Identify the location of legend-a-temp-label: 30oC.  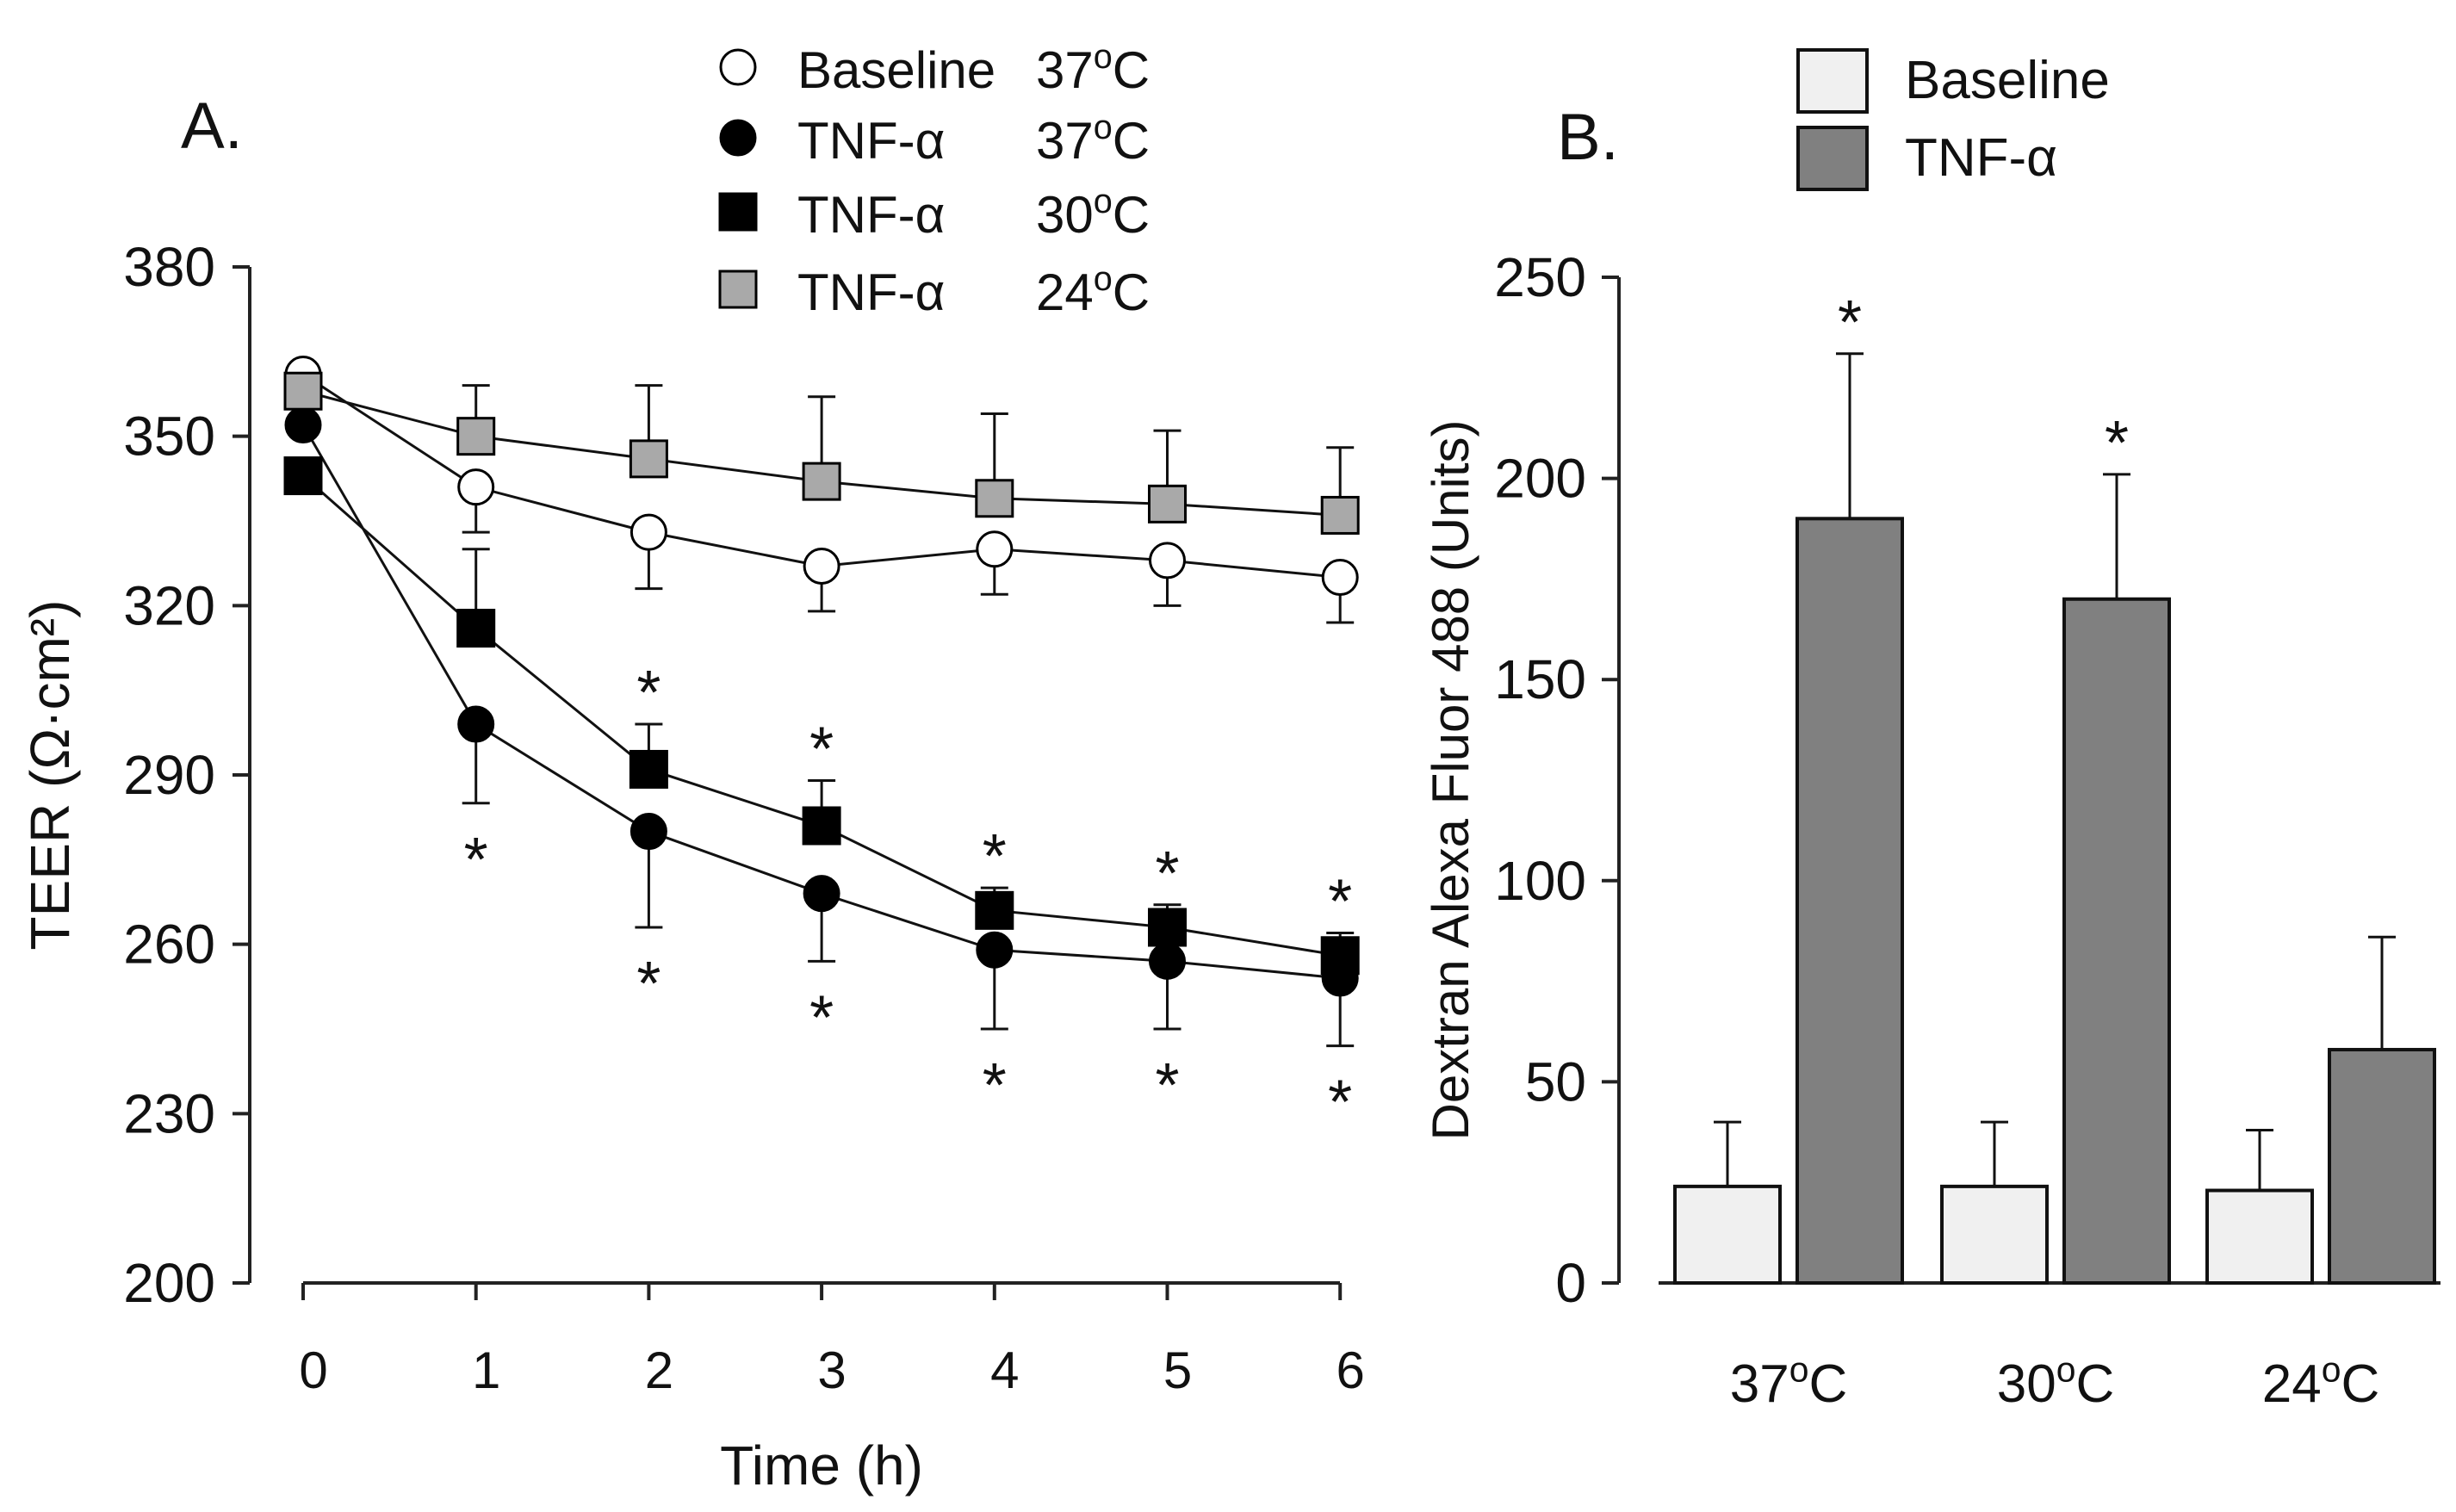
(1093, 213).